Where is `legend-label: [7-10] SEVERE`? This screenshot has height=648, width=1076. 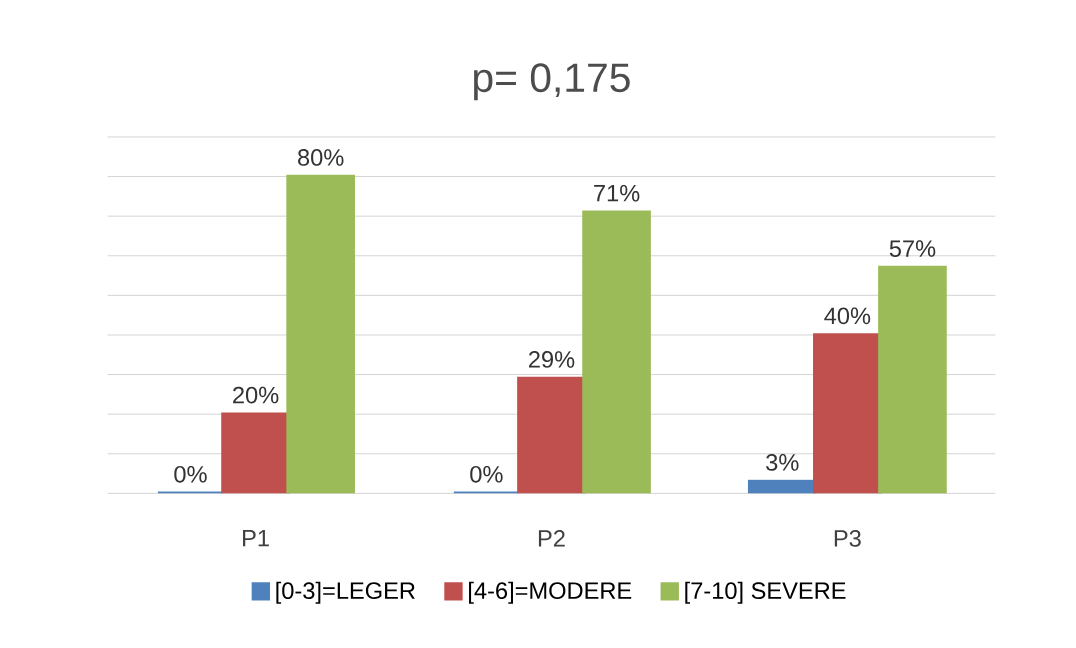 legend-label: [7-10] SEVERE is located at coordinates (765, 592).